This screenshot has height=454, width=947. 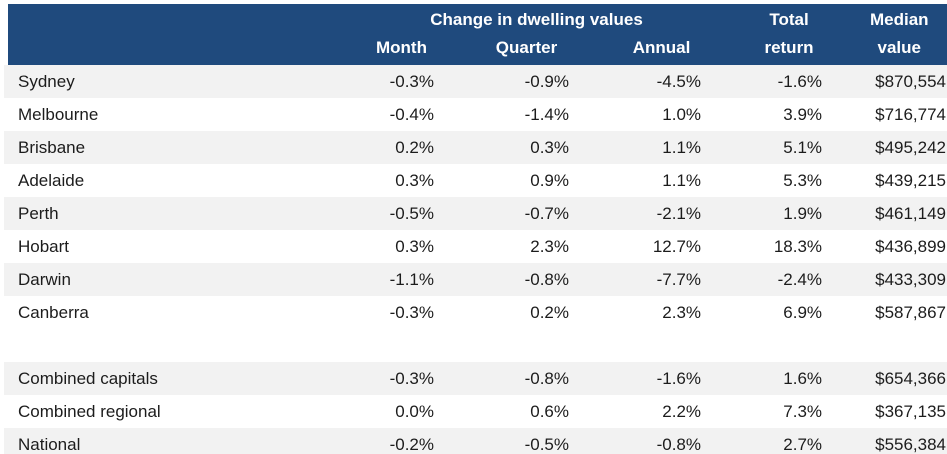 I want to click on header-row-group: Change in dwelling values Total Median, so click(x=473, y=19).